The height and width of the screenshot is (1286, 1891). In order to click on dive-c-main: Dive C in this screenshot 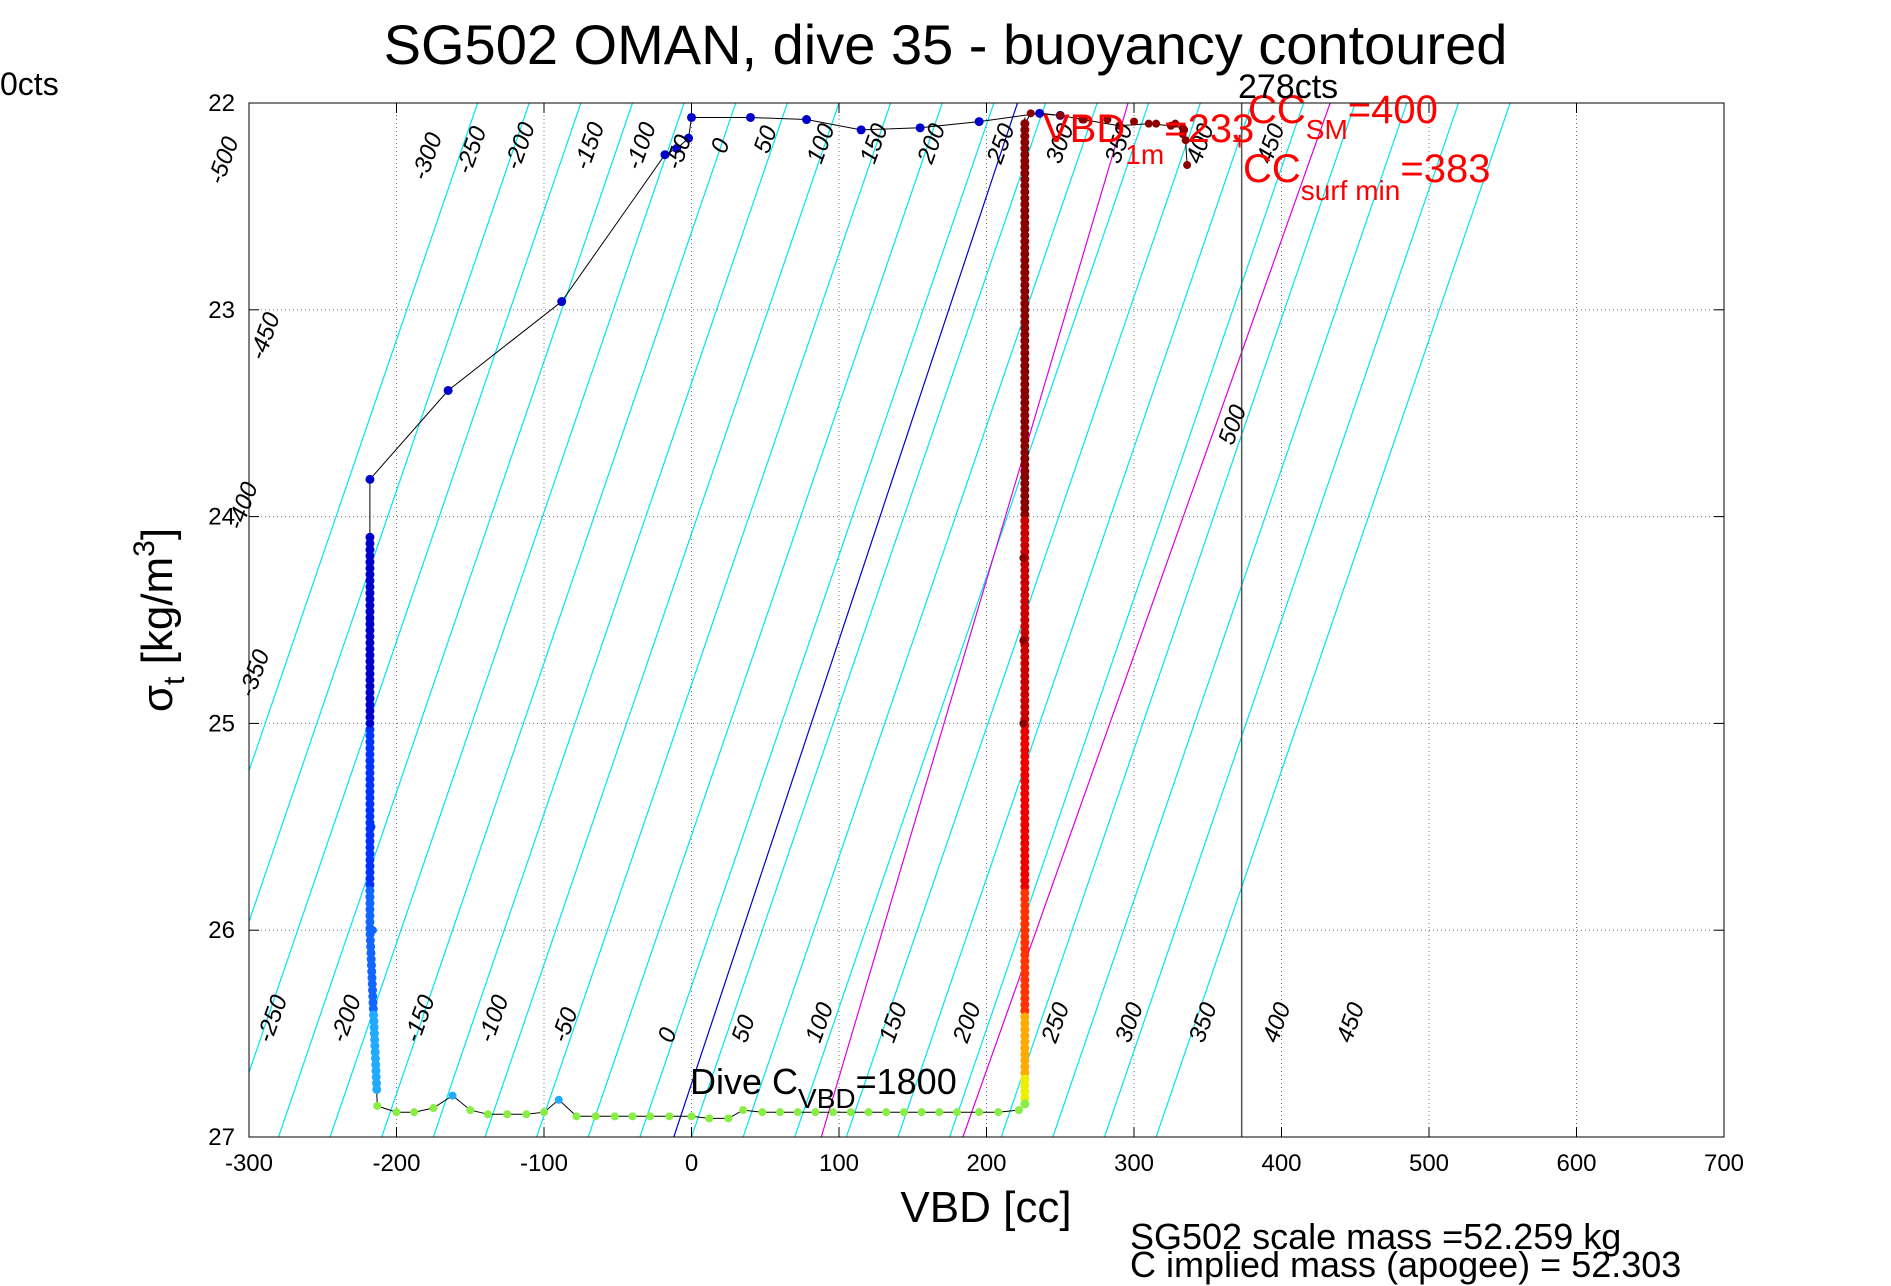, I will do `click(744, 1081)`.